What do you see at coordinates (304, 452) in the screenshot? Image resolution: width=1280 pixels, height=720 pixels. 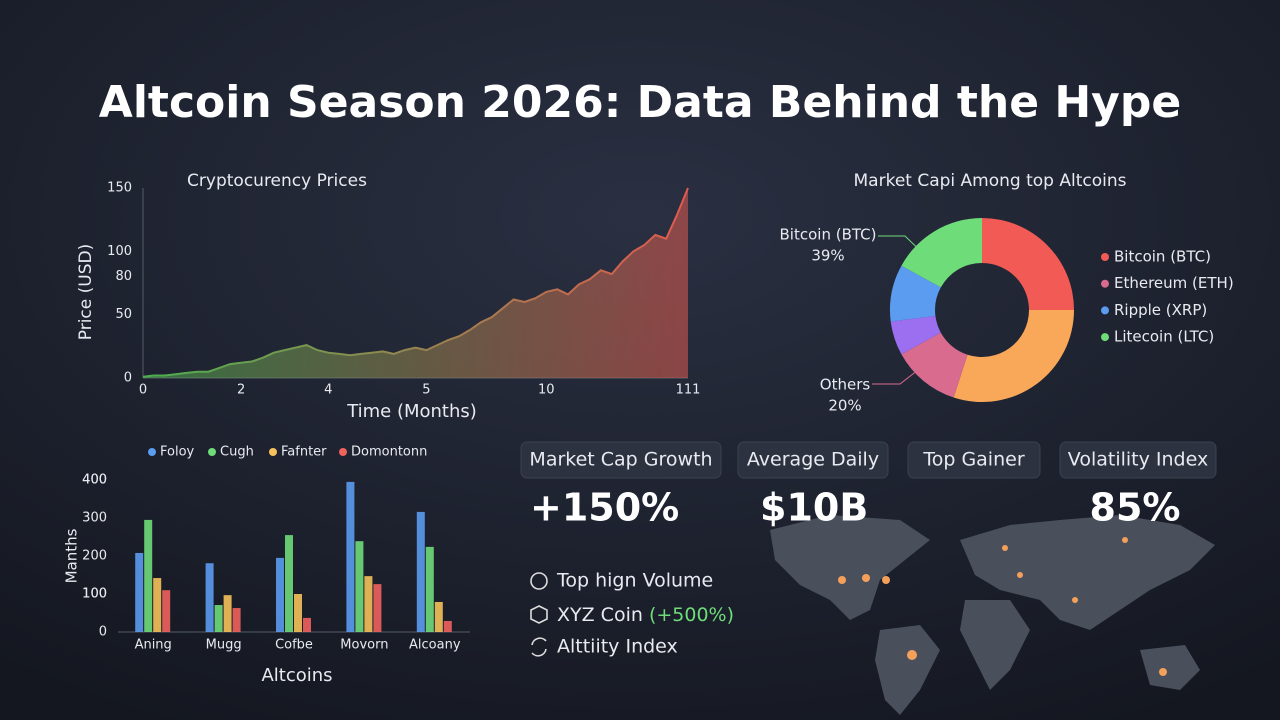 I see `legend-label: Fafnter` at bounding box center [304, 452].